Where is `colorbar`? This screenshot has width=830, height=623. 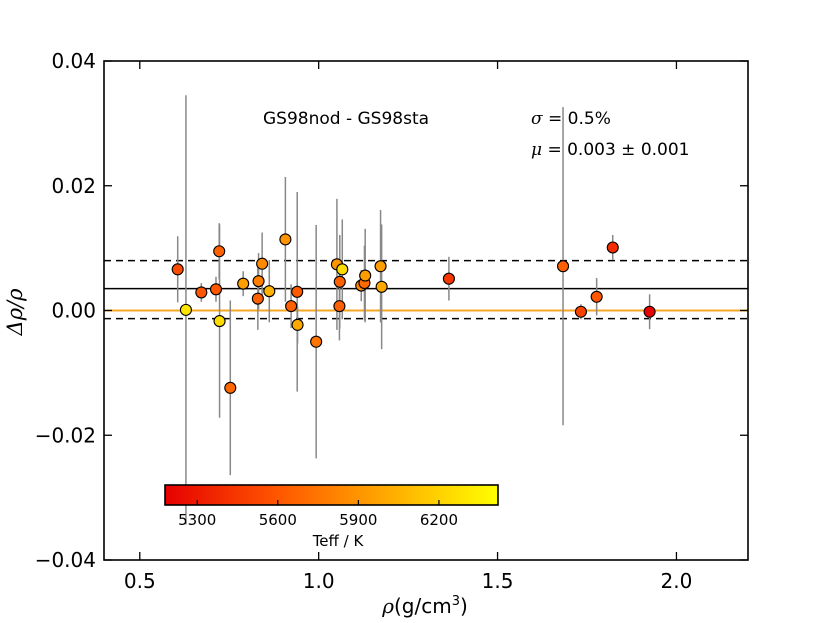 colorbar is located at coordinates (331, 495).